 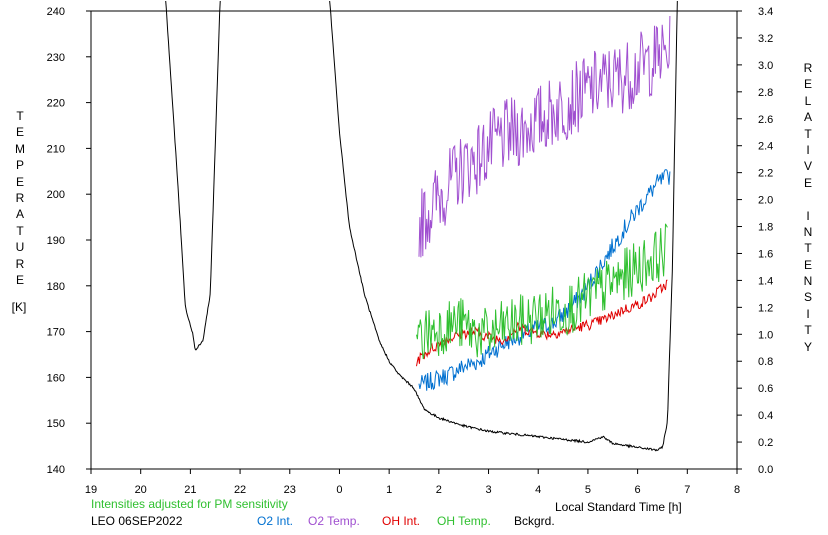 What do you see at coordinates (638, 490) in the screenshot?
I see `x-tick-label: 6` at bounding box center [638, 490].